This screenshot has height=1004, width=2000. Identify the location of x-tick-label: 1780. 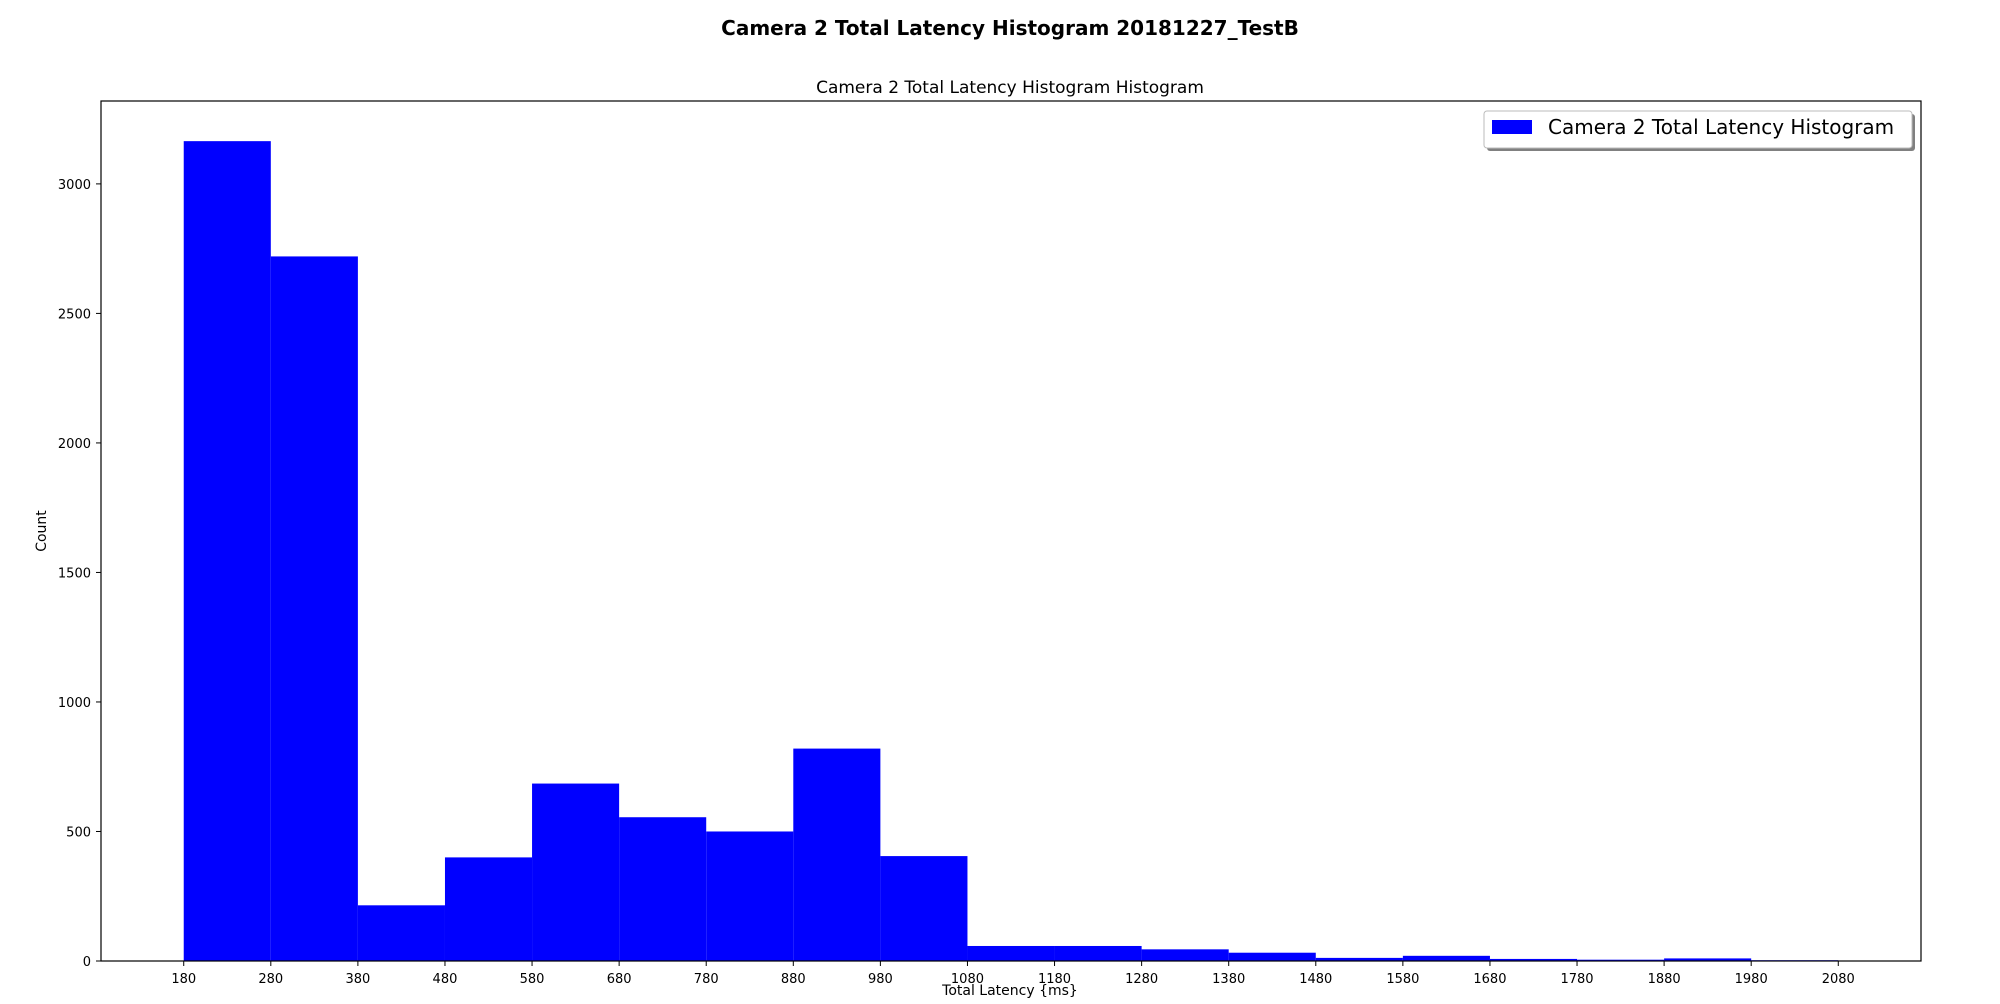
(1576, 979).